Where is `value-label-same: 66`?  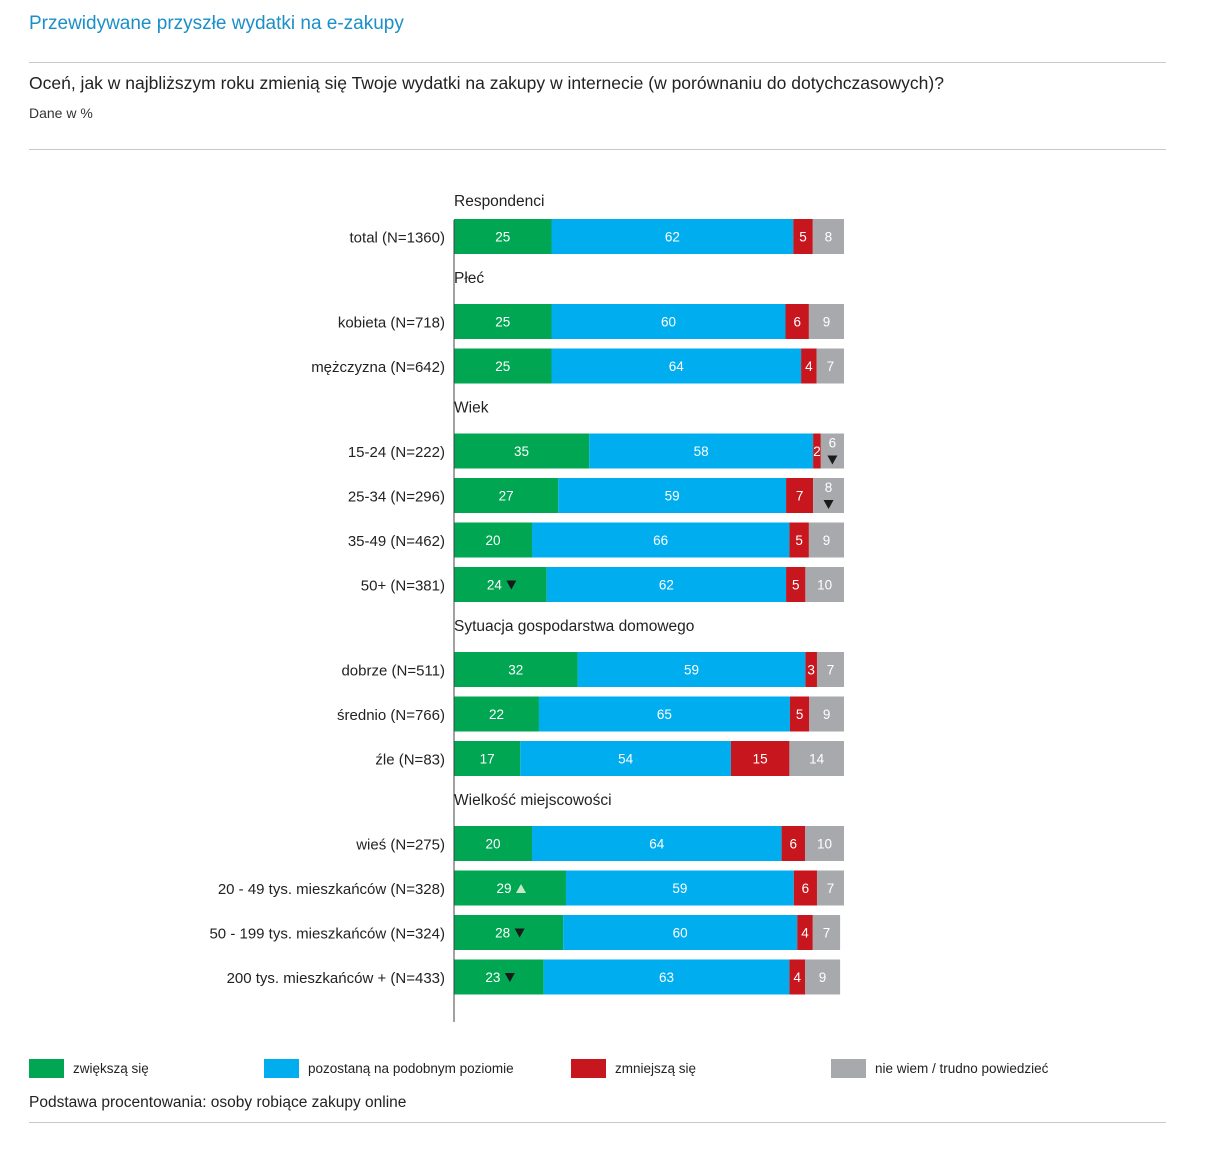 value-label-same: 66 is located at coordinates (660, 540).